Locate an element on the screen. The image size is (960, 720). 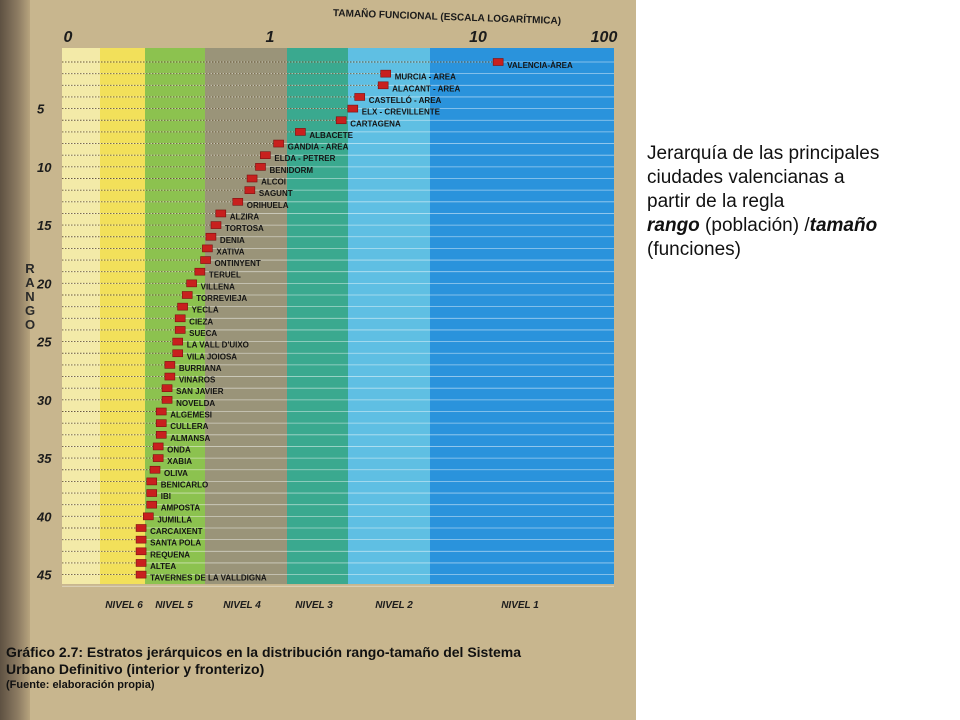
city-label: ELDA - PETRER is located at coordinates (304, 158).